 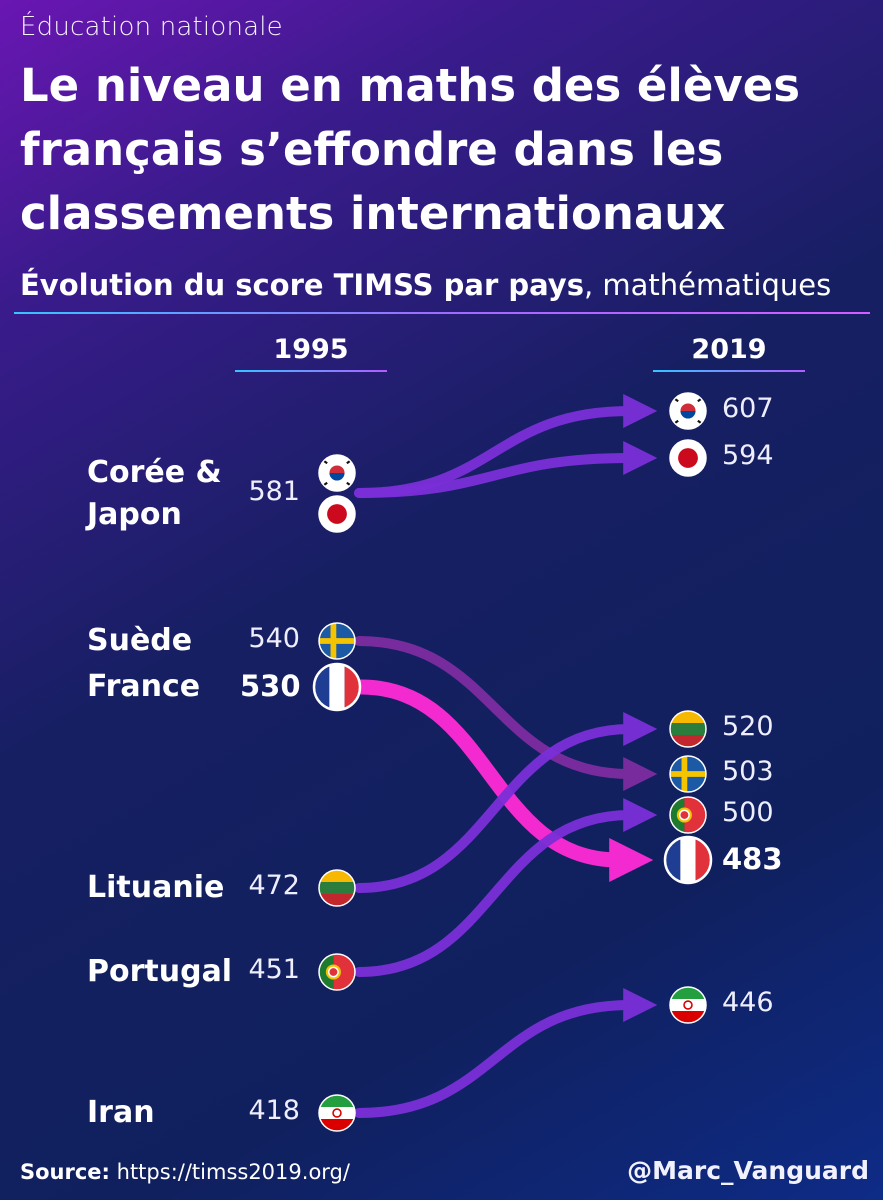 What do you see at coordinates (748, 1002) in the screenshot?
I see `value-2019-iran: 446` at bounding box center [748, 1002].